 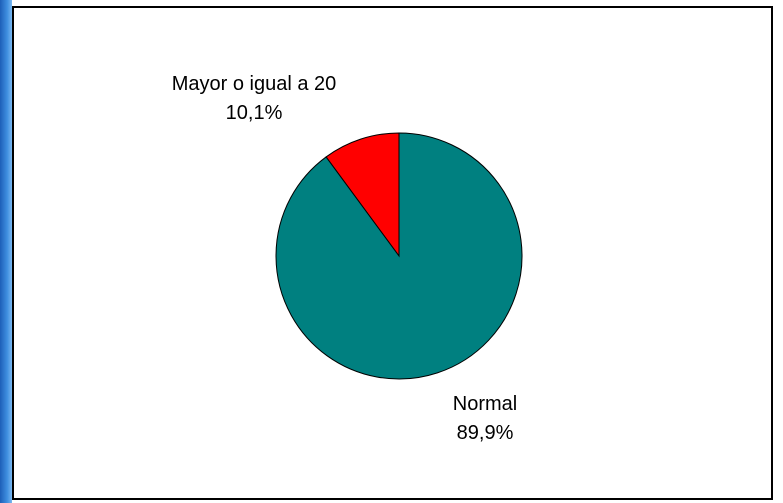 I want to click on slice-label-mayor-percent: 10,1%, so click(x=254, y=113).